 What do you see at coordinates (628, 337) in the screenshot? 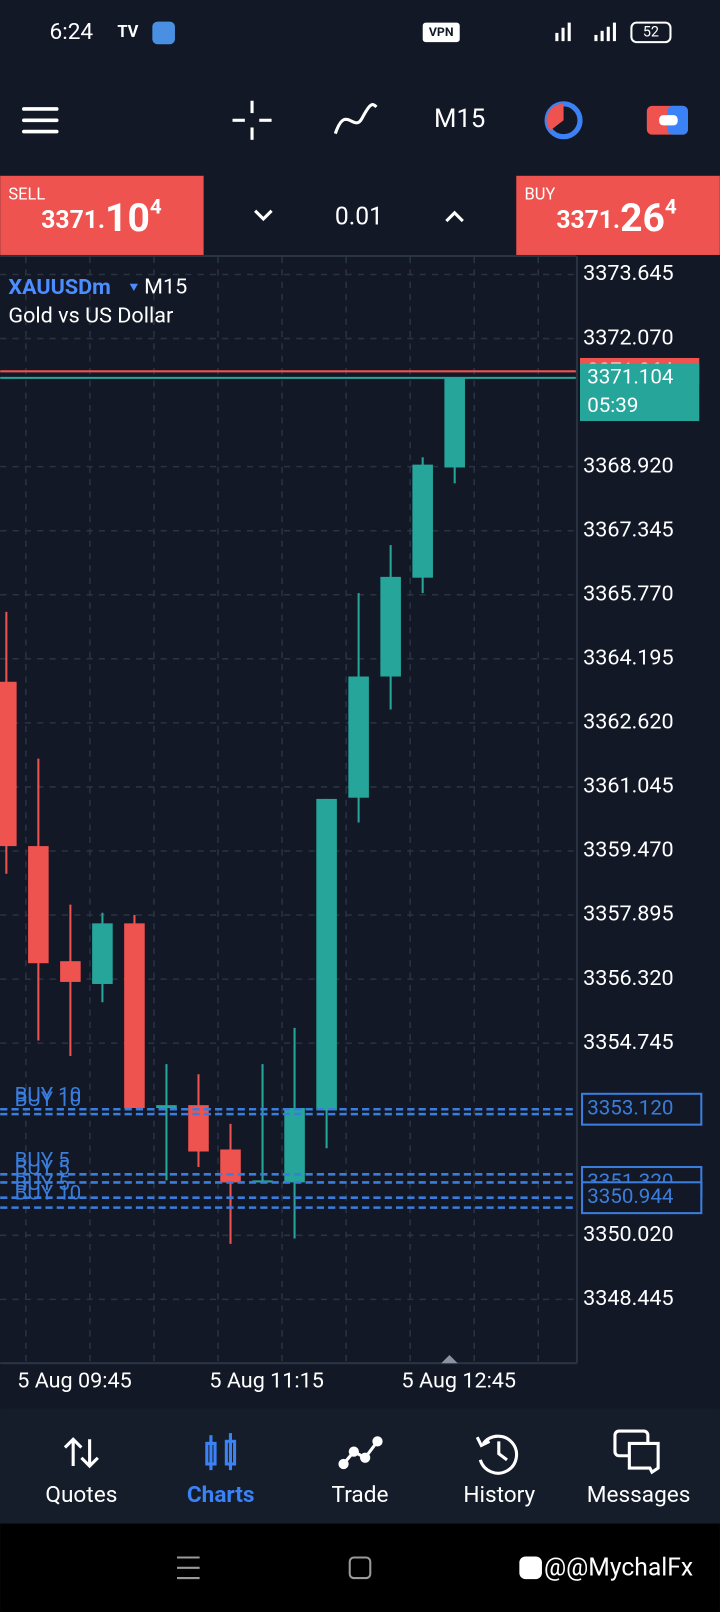
I see `y-tick-label: 3372.070` at bounding box center [628, 337].